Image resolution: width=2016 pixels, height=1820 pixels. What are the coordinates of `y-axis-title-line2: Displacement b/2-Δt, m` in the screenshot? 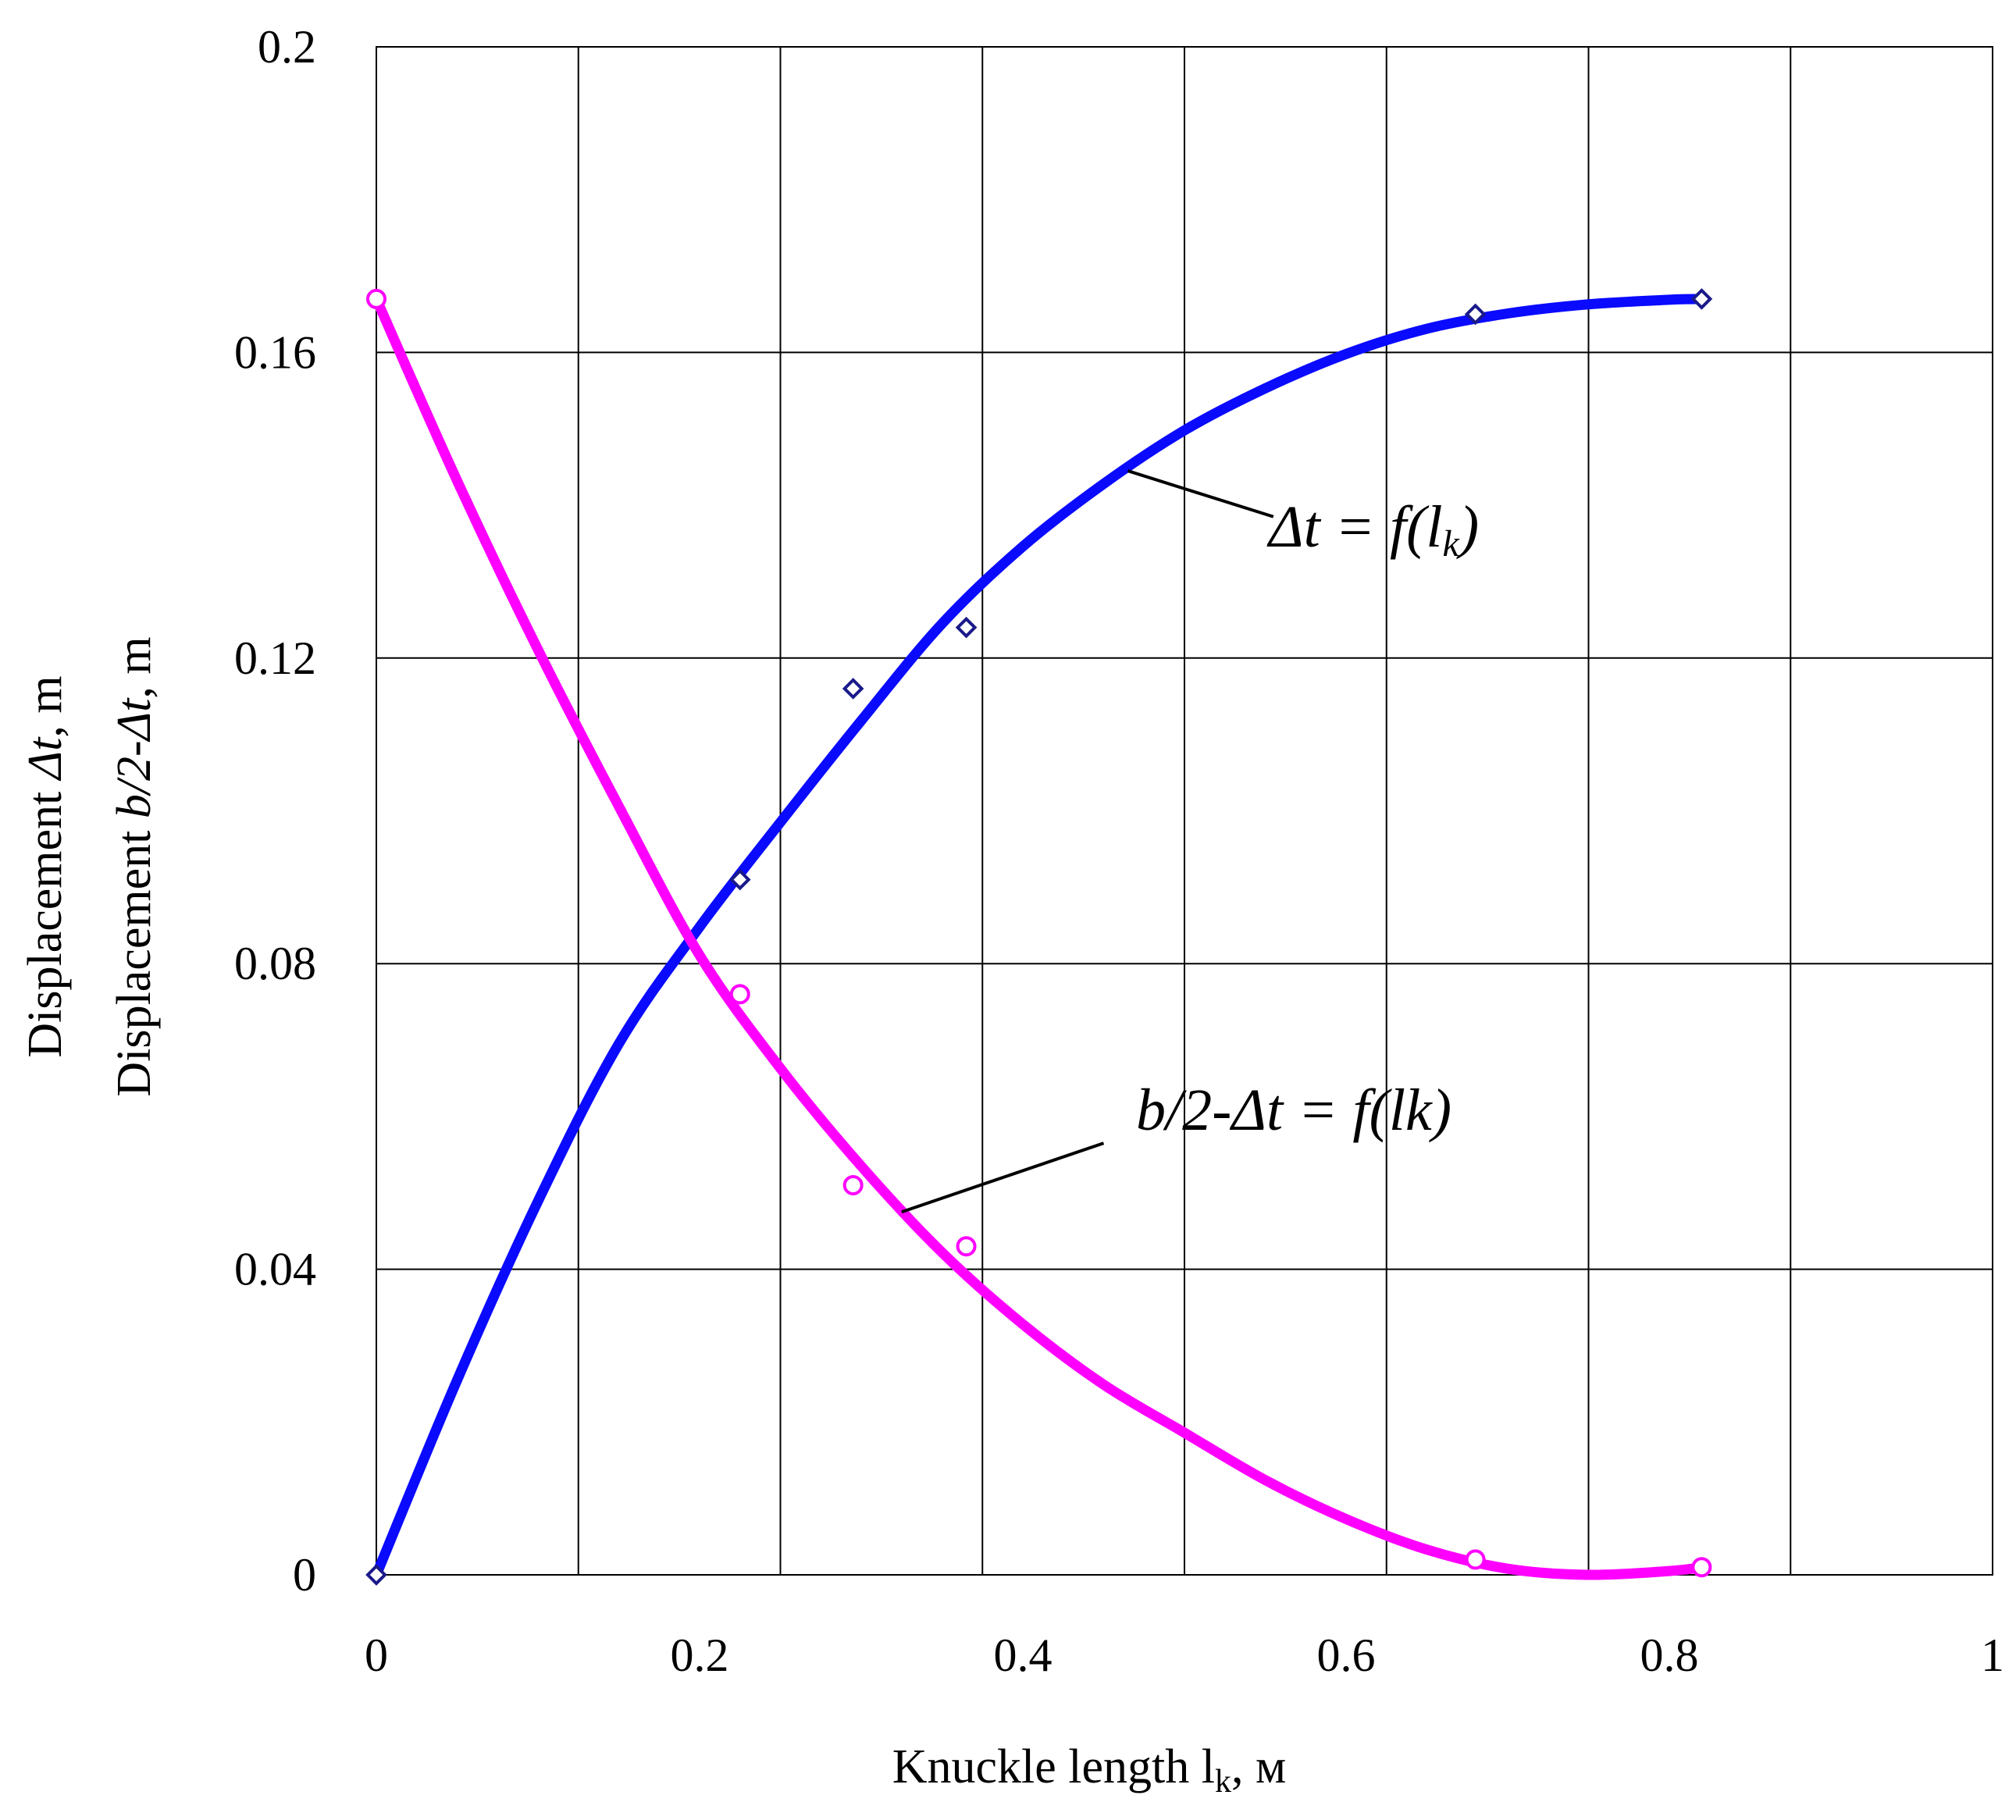 It's located at (134, 866).